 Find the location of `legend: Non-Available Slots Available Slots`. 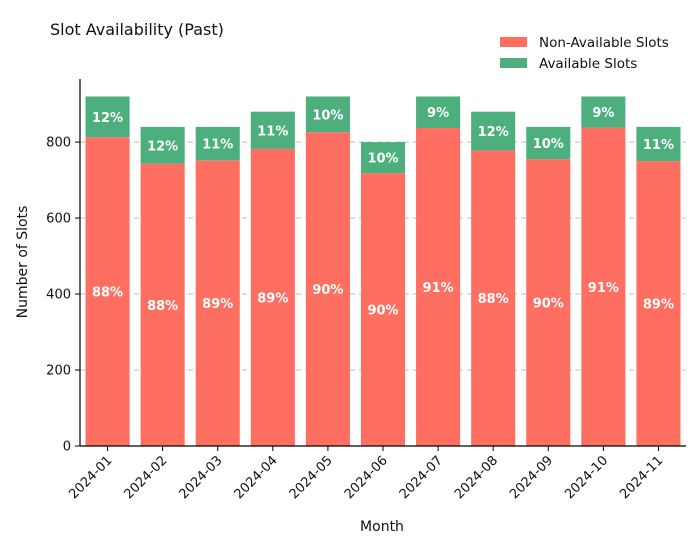

legend: Non-Available Slots Available Slots is located at coordinates (584, 53).